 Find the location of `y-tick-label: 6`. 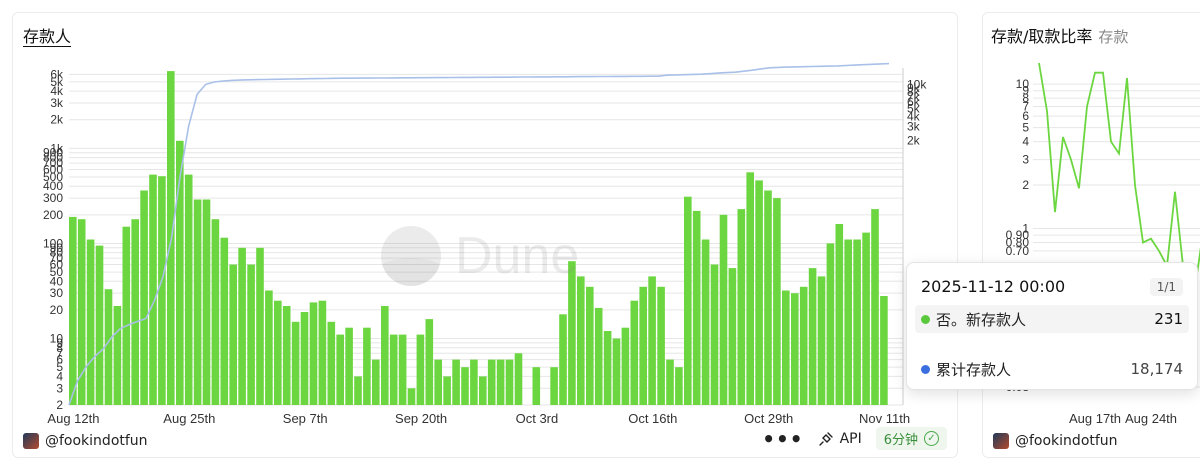

y-tick-label: 6 is located at coordinates (1025, 116).